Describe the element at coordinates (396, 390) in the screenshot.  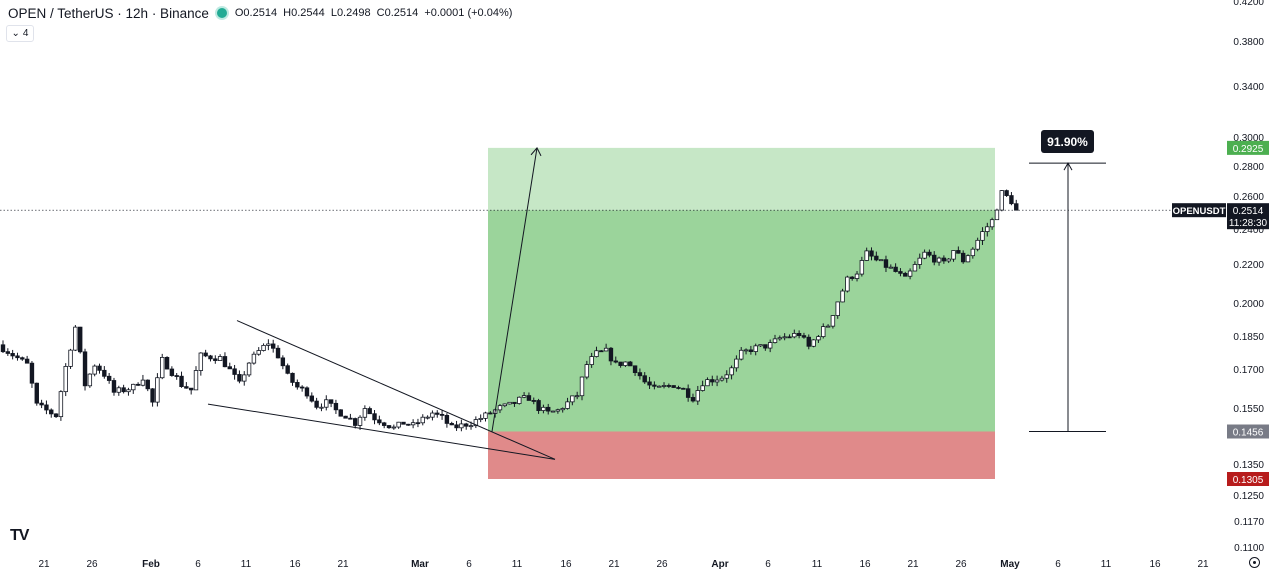
I see `wedge-upper-line` at that location.